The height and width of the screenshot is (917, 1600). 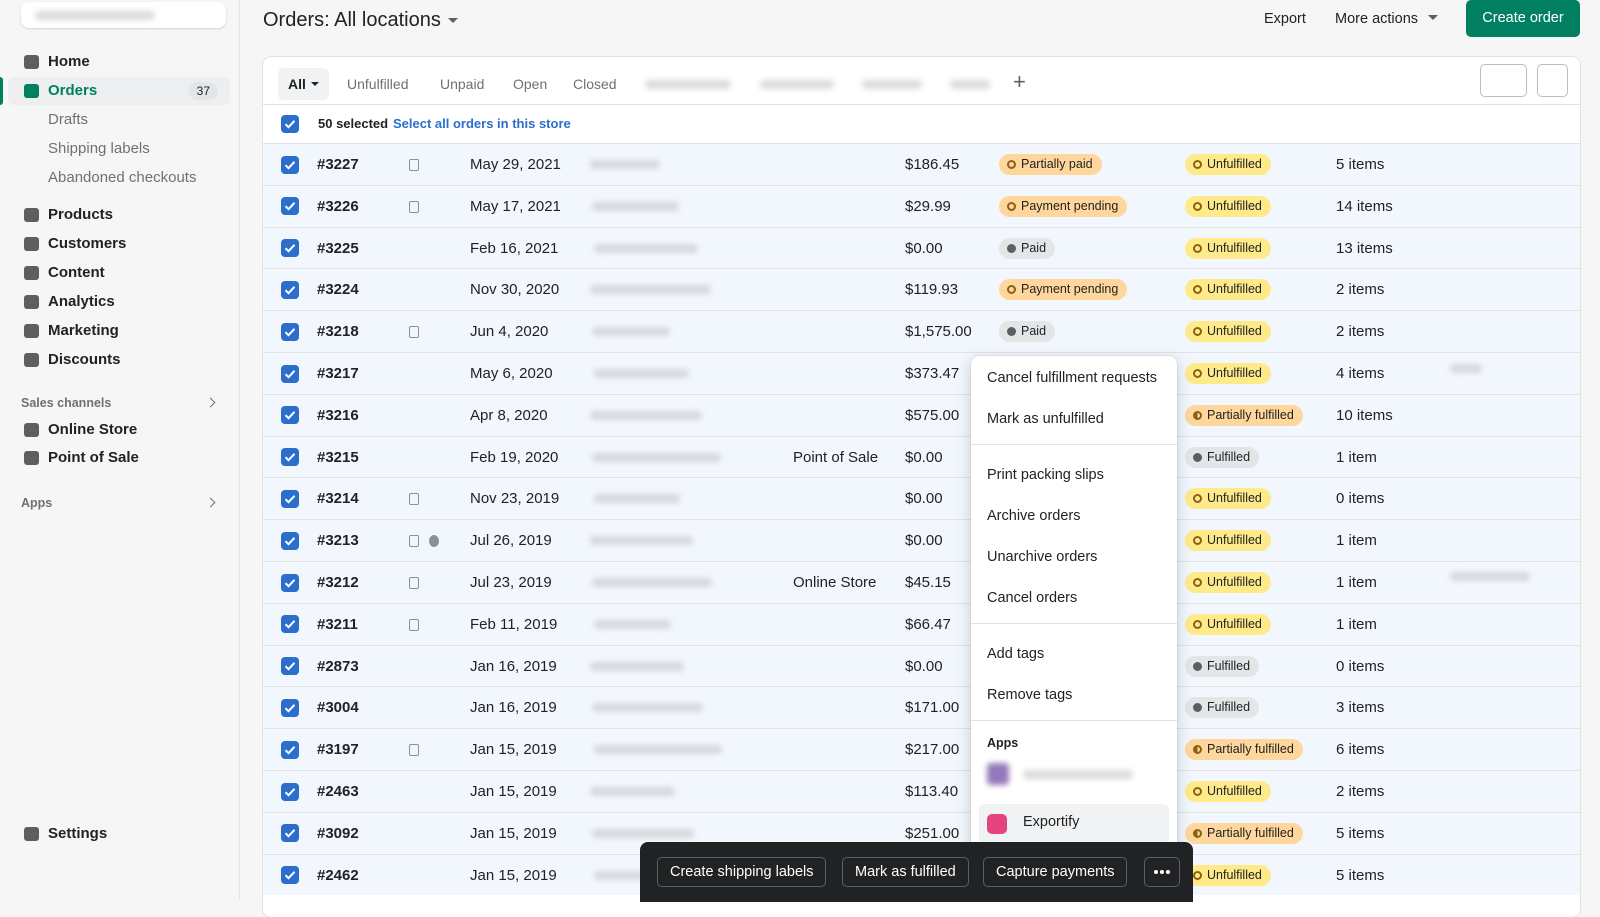 I want to click on order-number: #3216, so click(x=338, y=415).